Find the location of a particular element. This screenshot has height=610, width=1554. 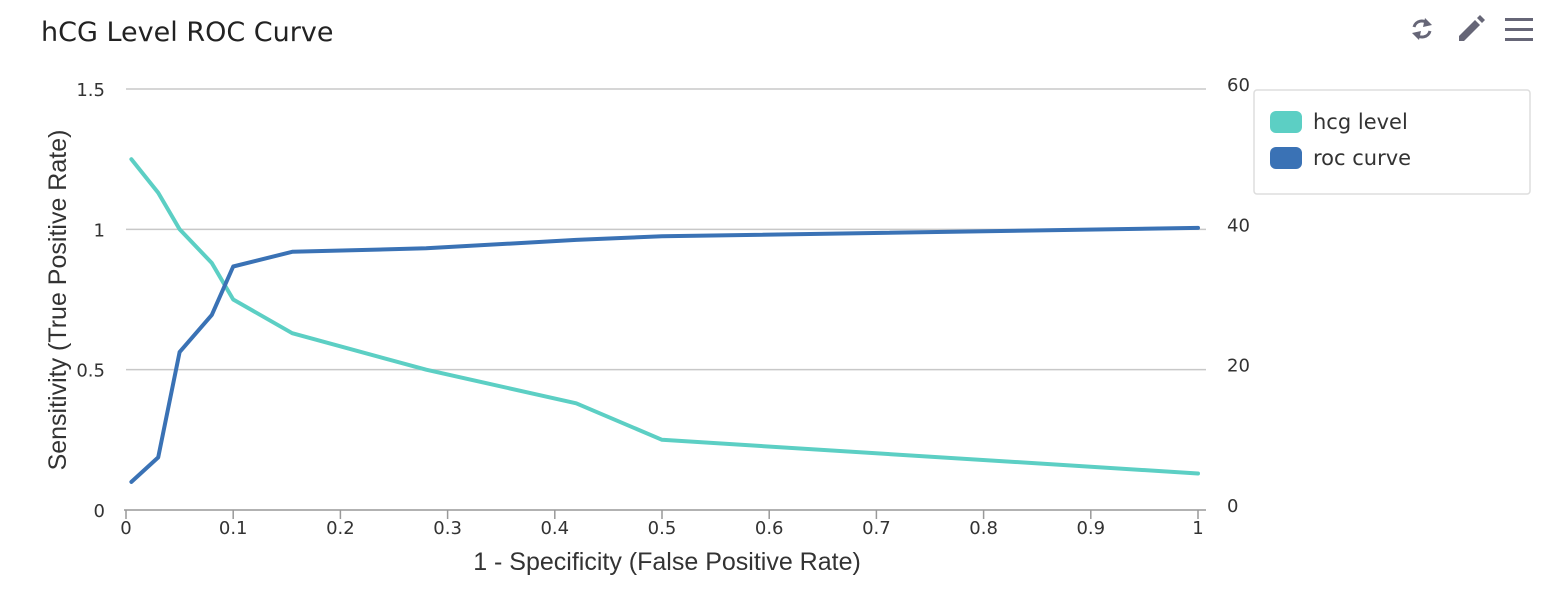

y-left-tick-label: 1.5 is located at coordinates (90, 90).